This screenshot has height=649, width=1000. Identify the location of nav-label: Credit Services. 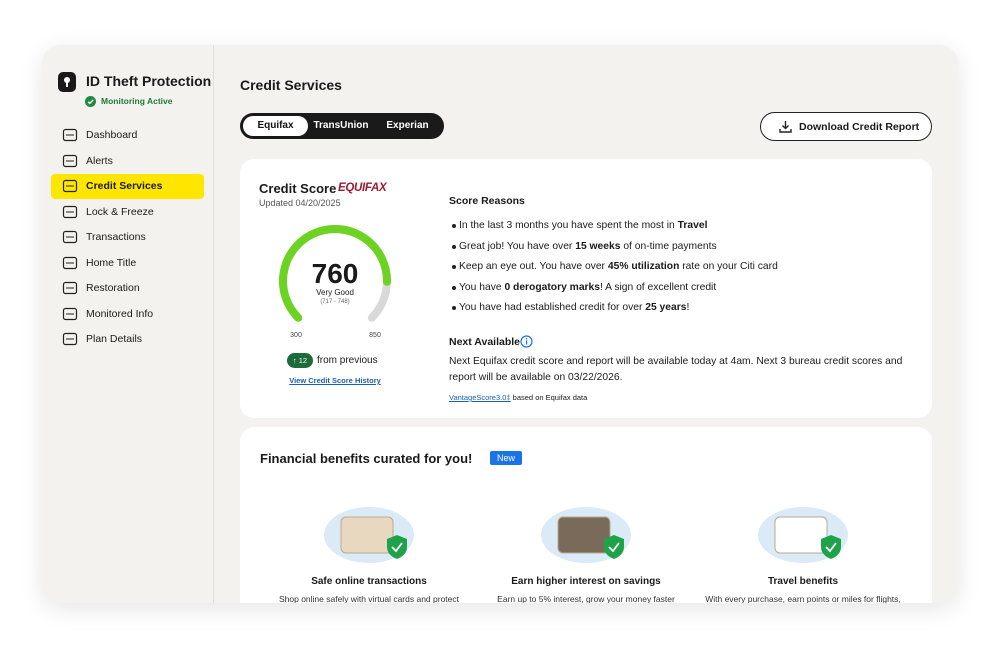
(124, 186).